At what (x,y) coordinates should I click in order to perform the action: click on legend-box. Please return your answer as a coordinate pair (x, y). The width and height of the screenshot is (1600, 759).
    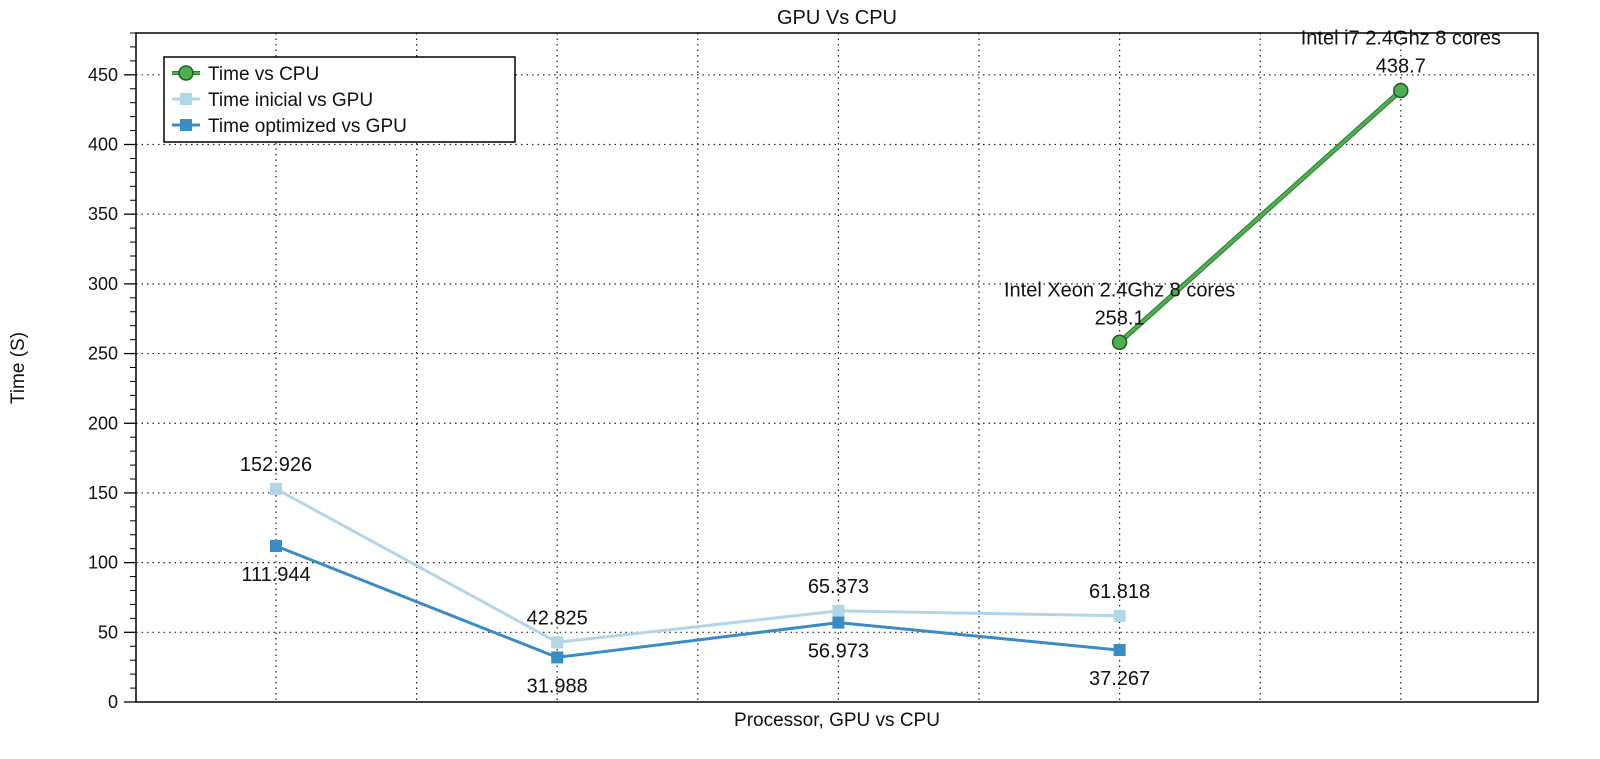
    Looking at the image, I should click on (339, 99).